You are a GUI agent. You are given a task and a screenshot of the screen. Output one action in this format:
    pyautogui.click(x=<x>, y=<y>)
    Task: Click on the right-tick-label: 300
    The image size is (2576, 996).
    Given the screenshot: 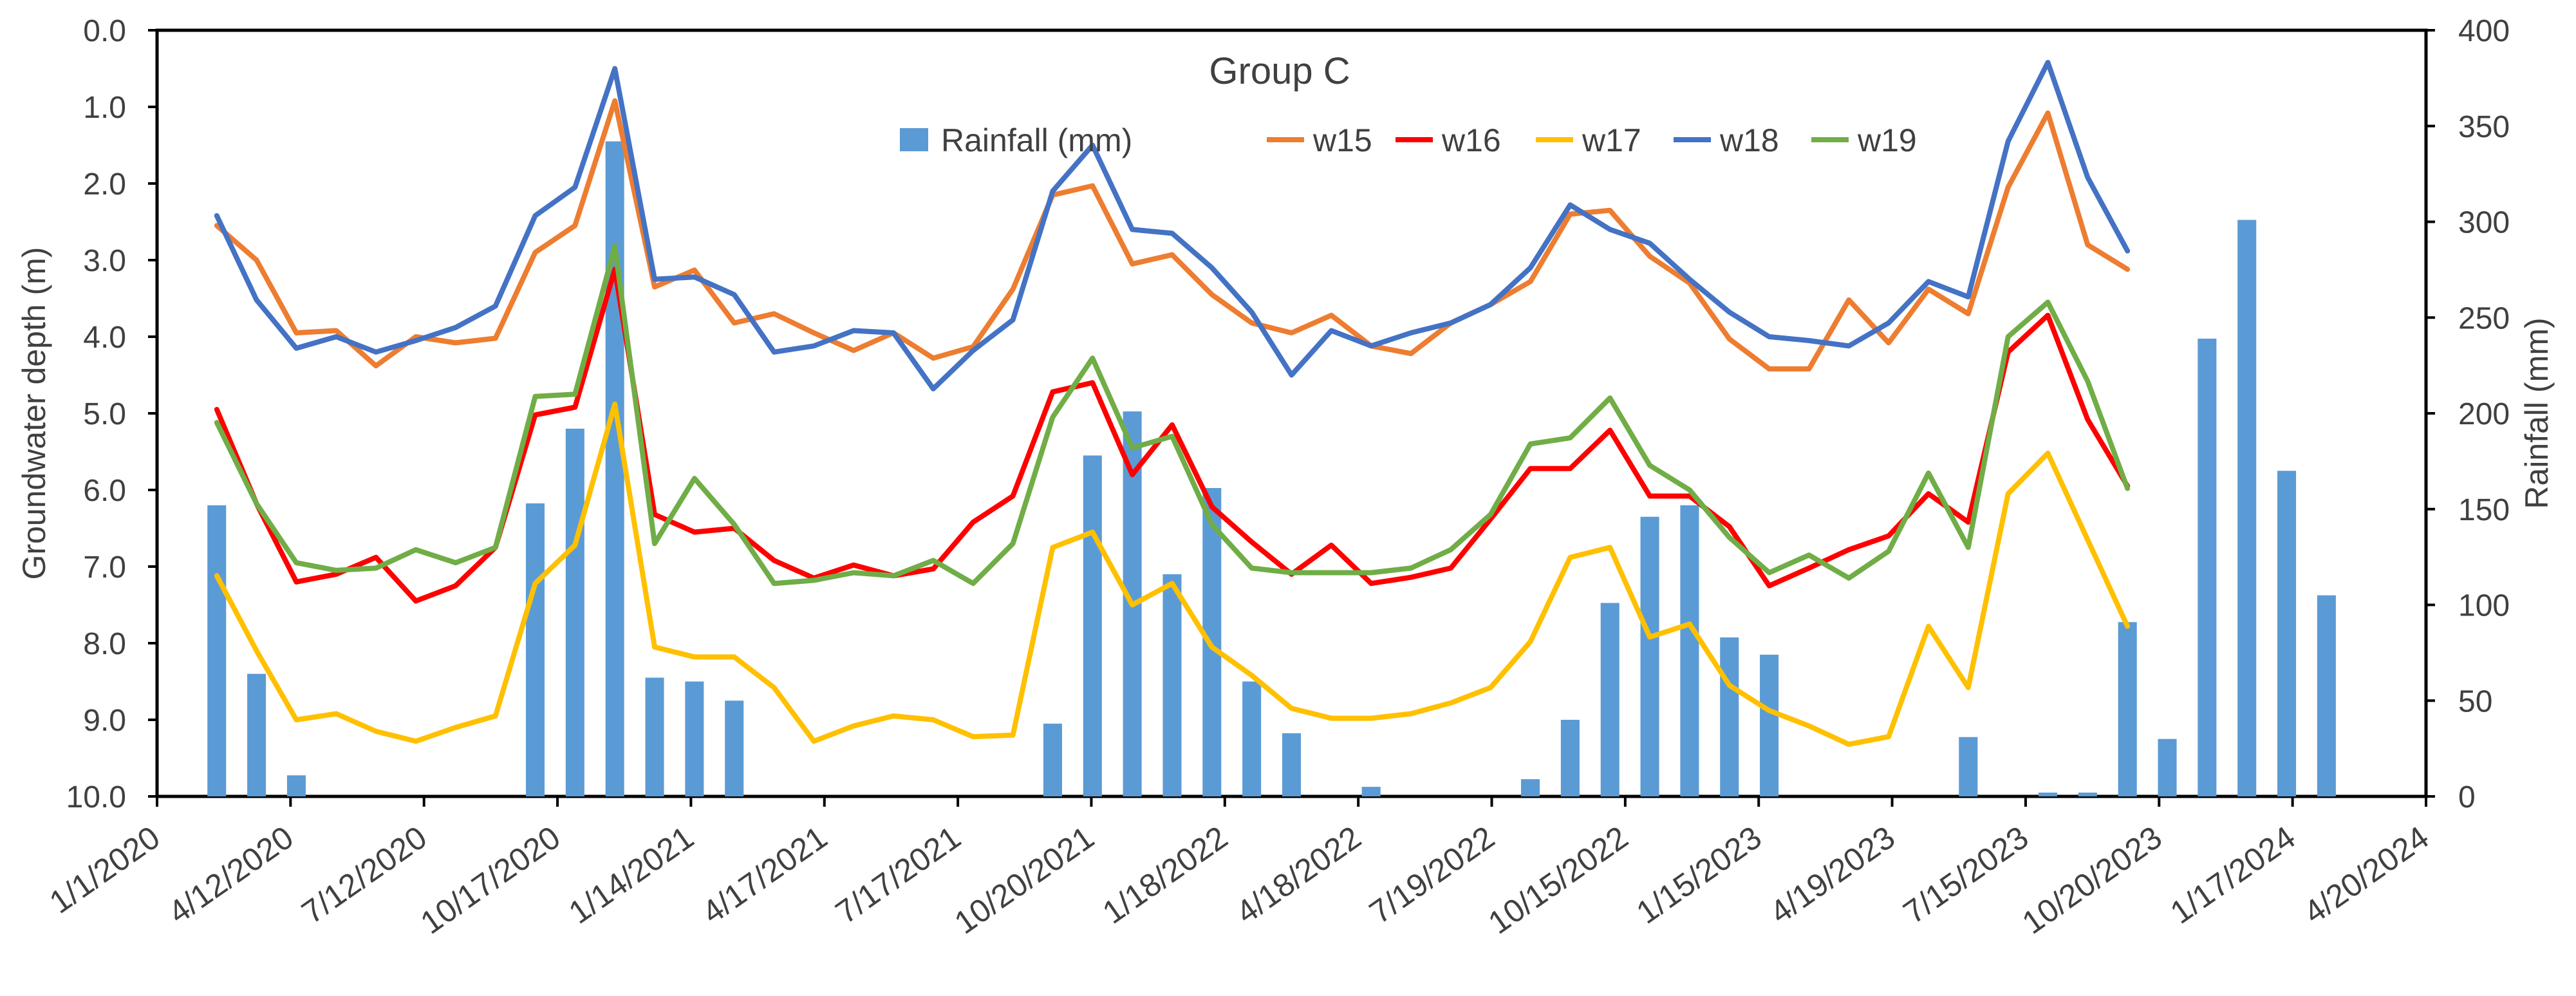 What is the action you would take?
    pyautogui.click(x=2484, y=223)
    